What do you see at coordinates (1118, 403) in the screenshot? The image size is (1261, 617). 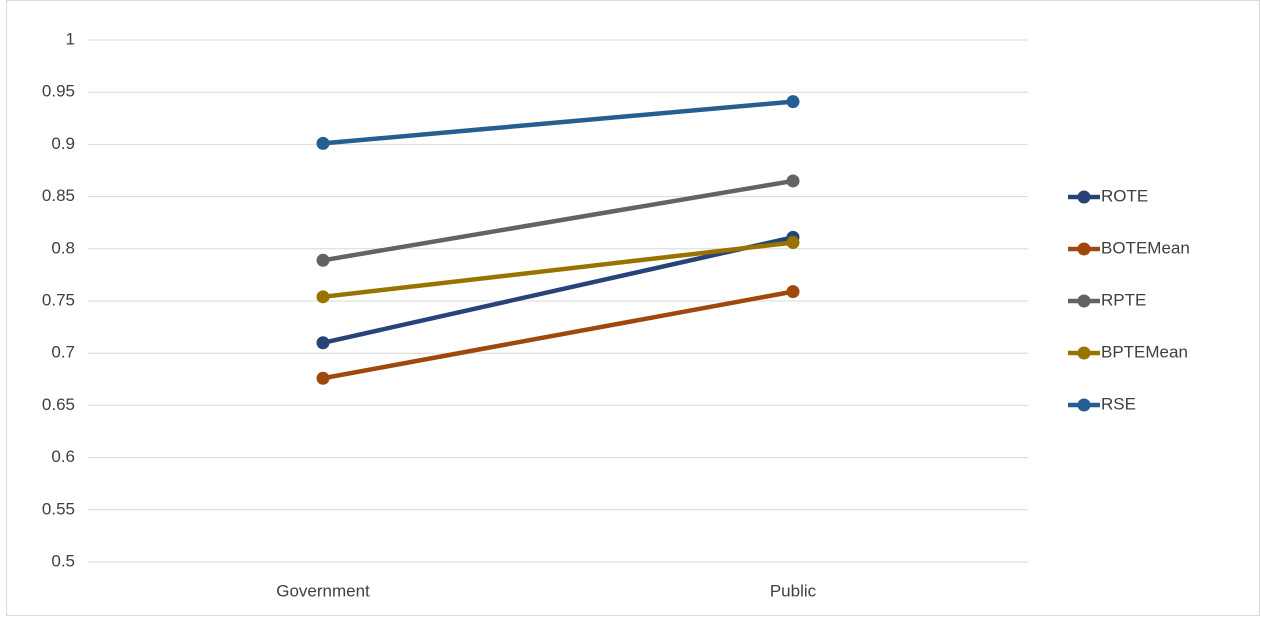 I see `legend-label: RSE` at bounding box center [1118, 403].